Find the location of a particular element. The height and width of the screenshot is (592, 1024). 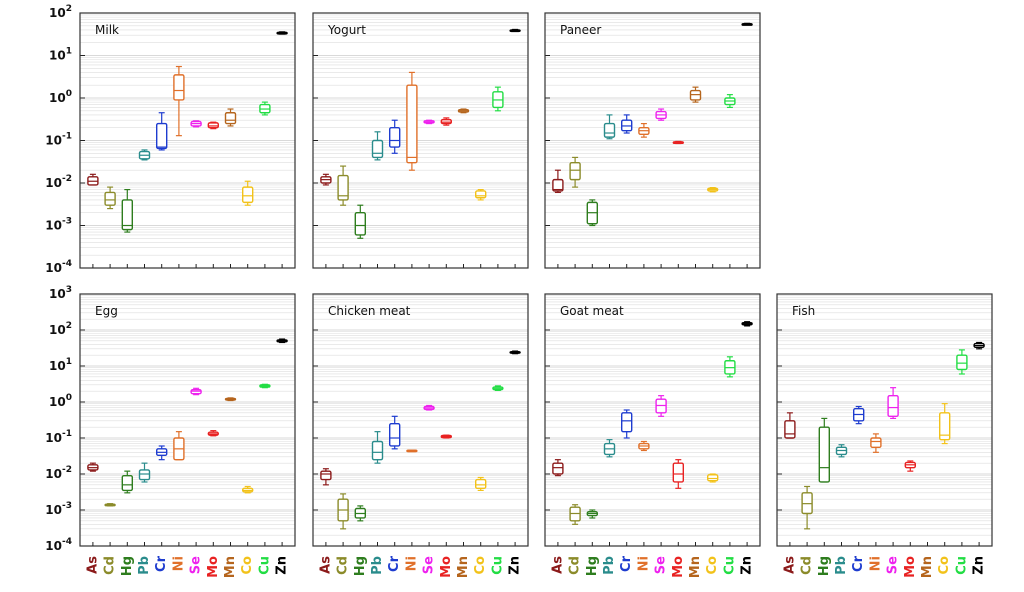

y-tick-label: 102 is located at coordinates (60, 12).